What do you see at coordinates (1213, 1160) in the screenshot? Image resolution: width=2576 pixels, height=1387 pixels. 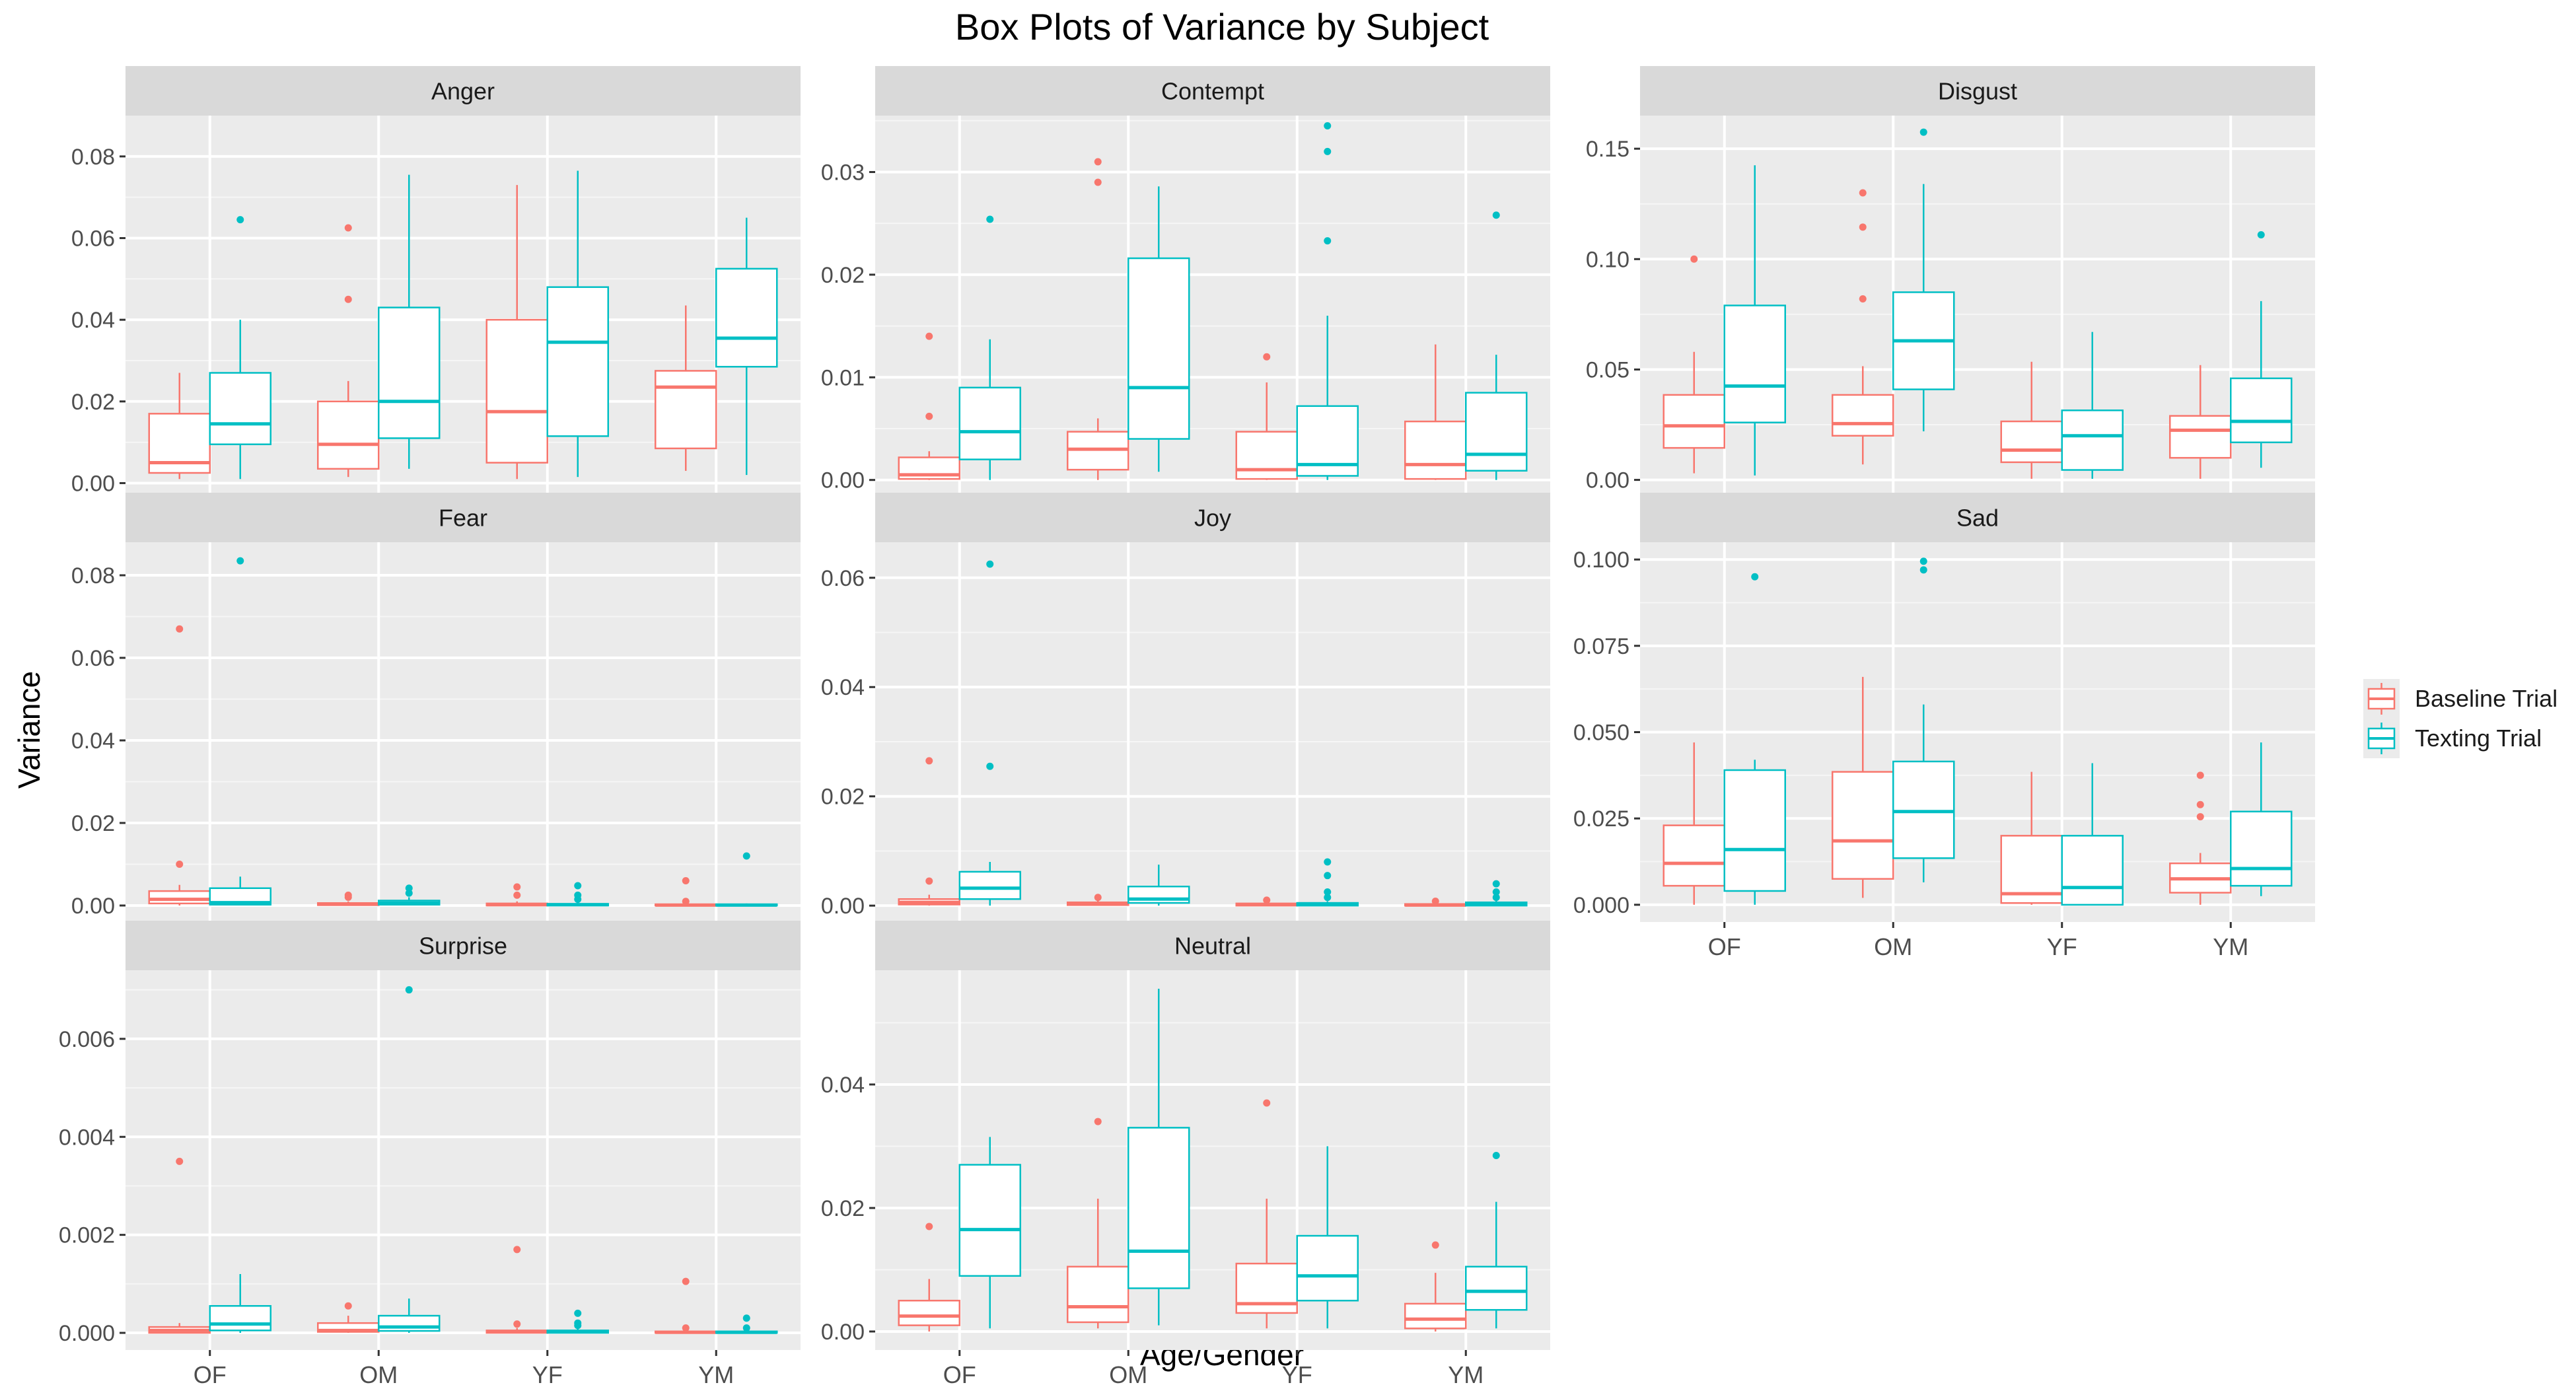 I see `panel-bg-neutral` at bounding box center [1213, 1160].